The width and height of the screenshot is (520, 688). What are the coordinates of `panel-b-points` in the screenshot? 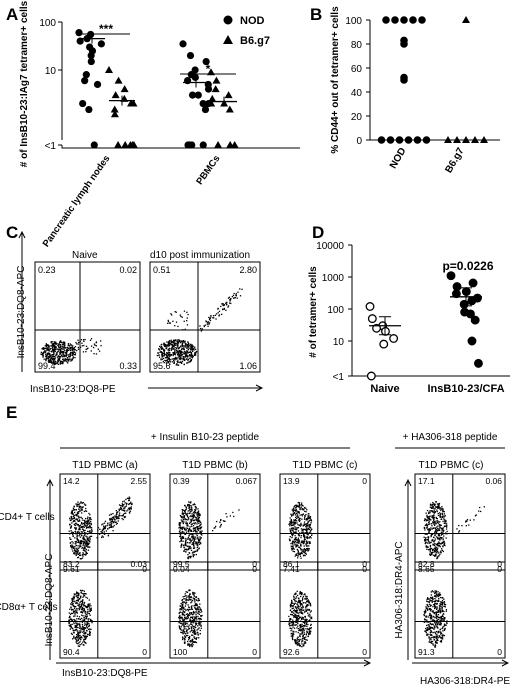 It's located at (432, 80).